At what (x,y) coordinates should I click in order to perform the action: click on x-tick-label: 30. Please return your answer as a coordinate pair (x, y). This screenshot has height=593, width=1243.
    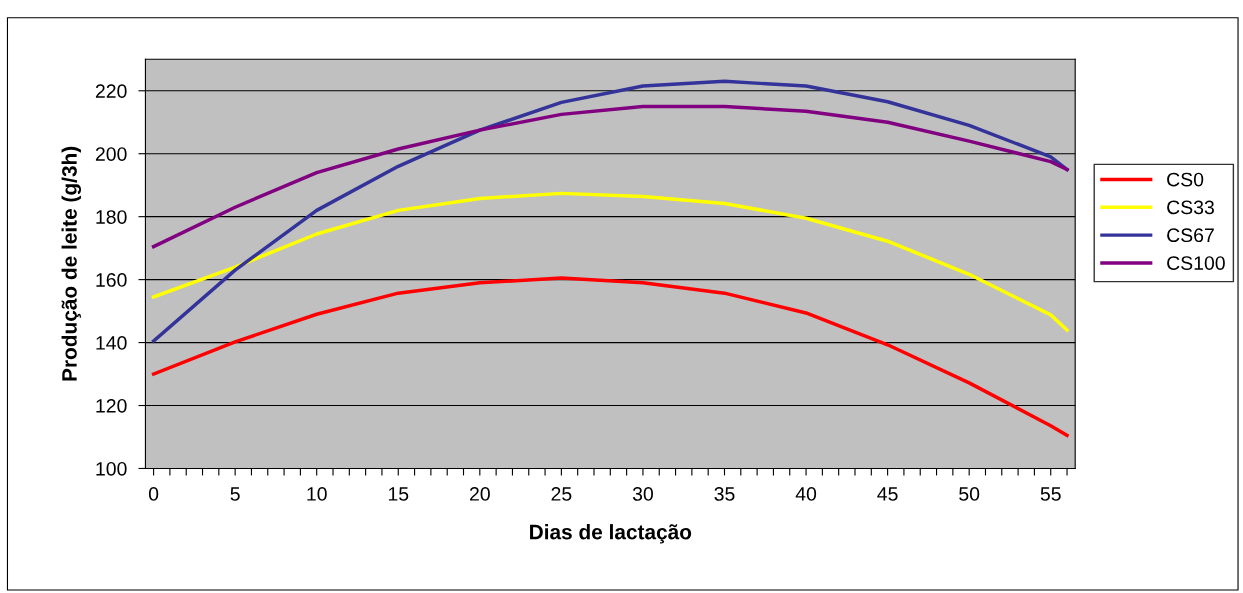
    Looking at the image, I should click on (642, 494).